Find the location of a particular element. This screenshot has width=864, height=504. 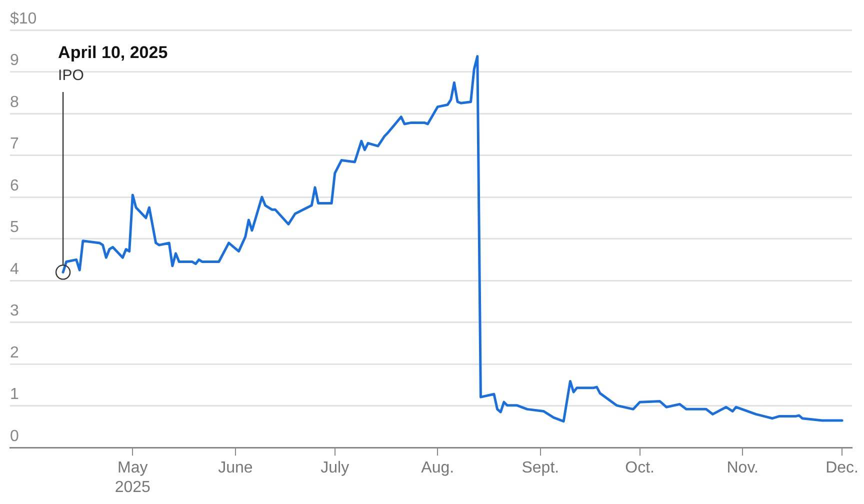

annotation: April 10, 2025 is located at coordinates (113, 52).